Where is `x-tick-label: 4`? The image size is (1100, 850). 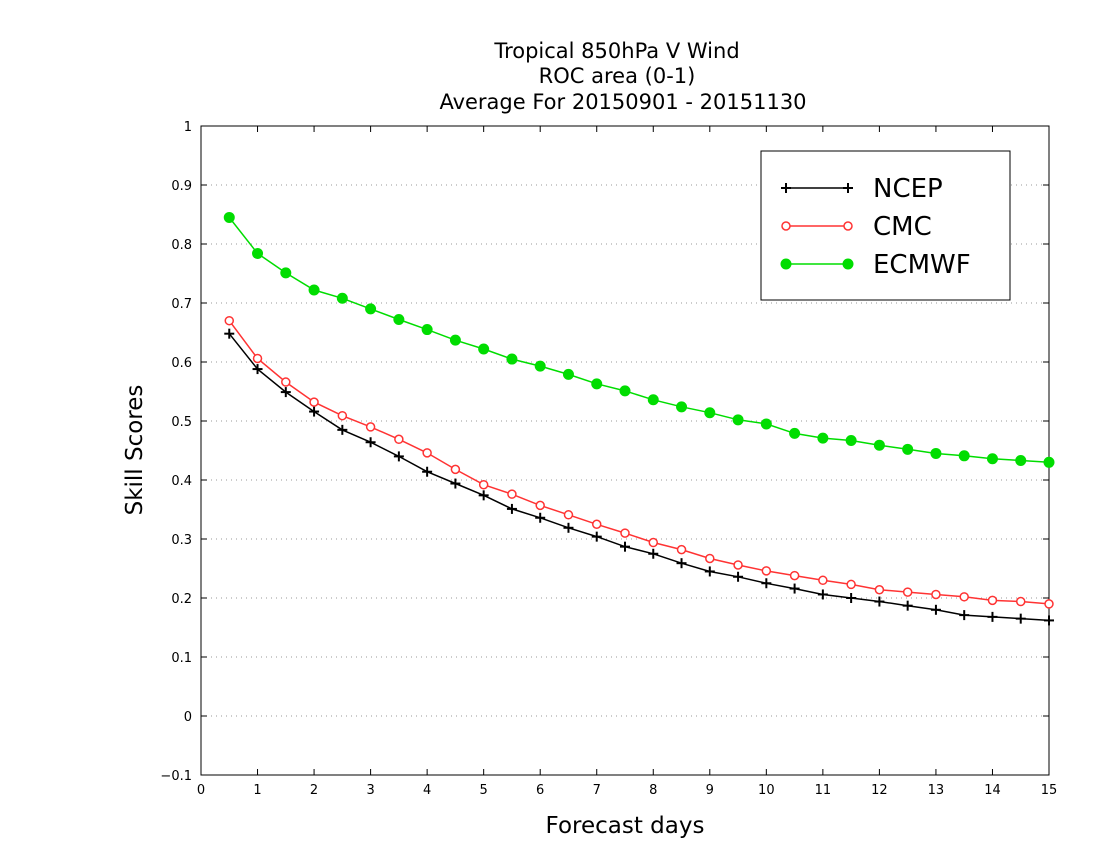
x-tick-label: 4 is located at coordinates (427, 790).